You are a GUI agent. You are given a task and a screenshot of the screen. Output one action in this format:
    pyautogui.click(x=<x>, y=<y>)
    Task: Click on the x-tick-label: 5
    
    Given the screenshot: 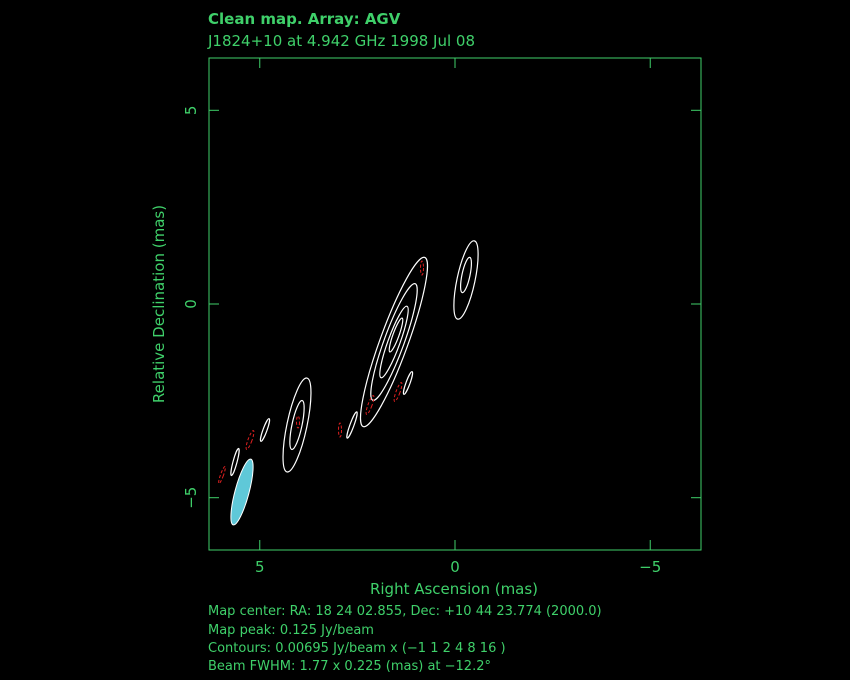 What is the action you would take?
    pyautogui.click(x=260, y=567)
    